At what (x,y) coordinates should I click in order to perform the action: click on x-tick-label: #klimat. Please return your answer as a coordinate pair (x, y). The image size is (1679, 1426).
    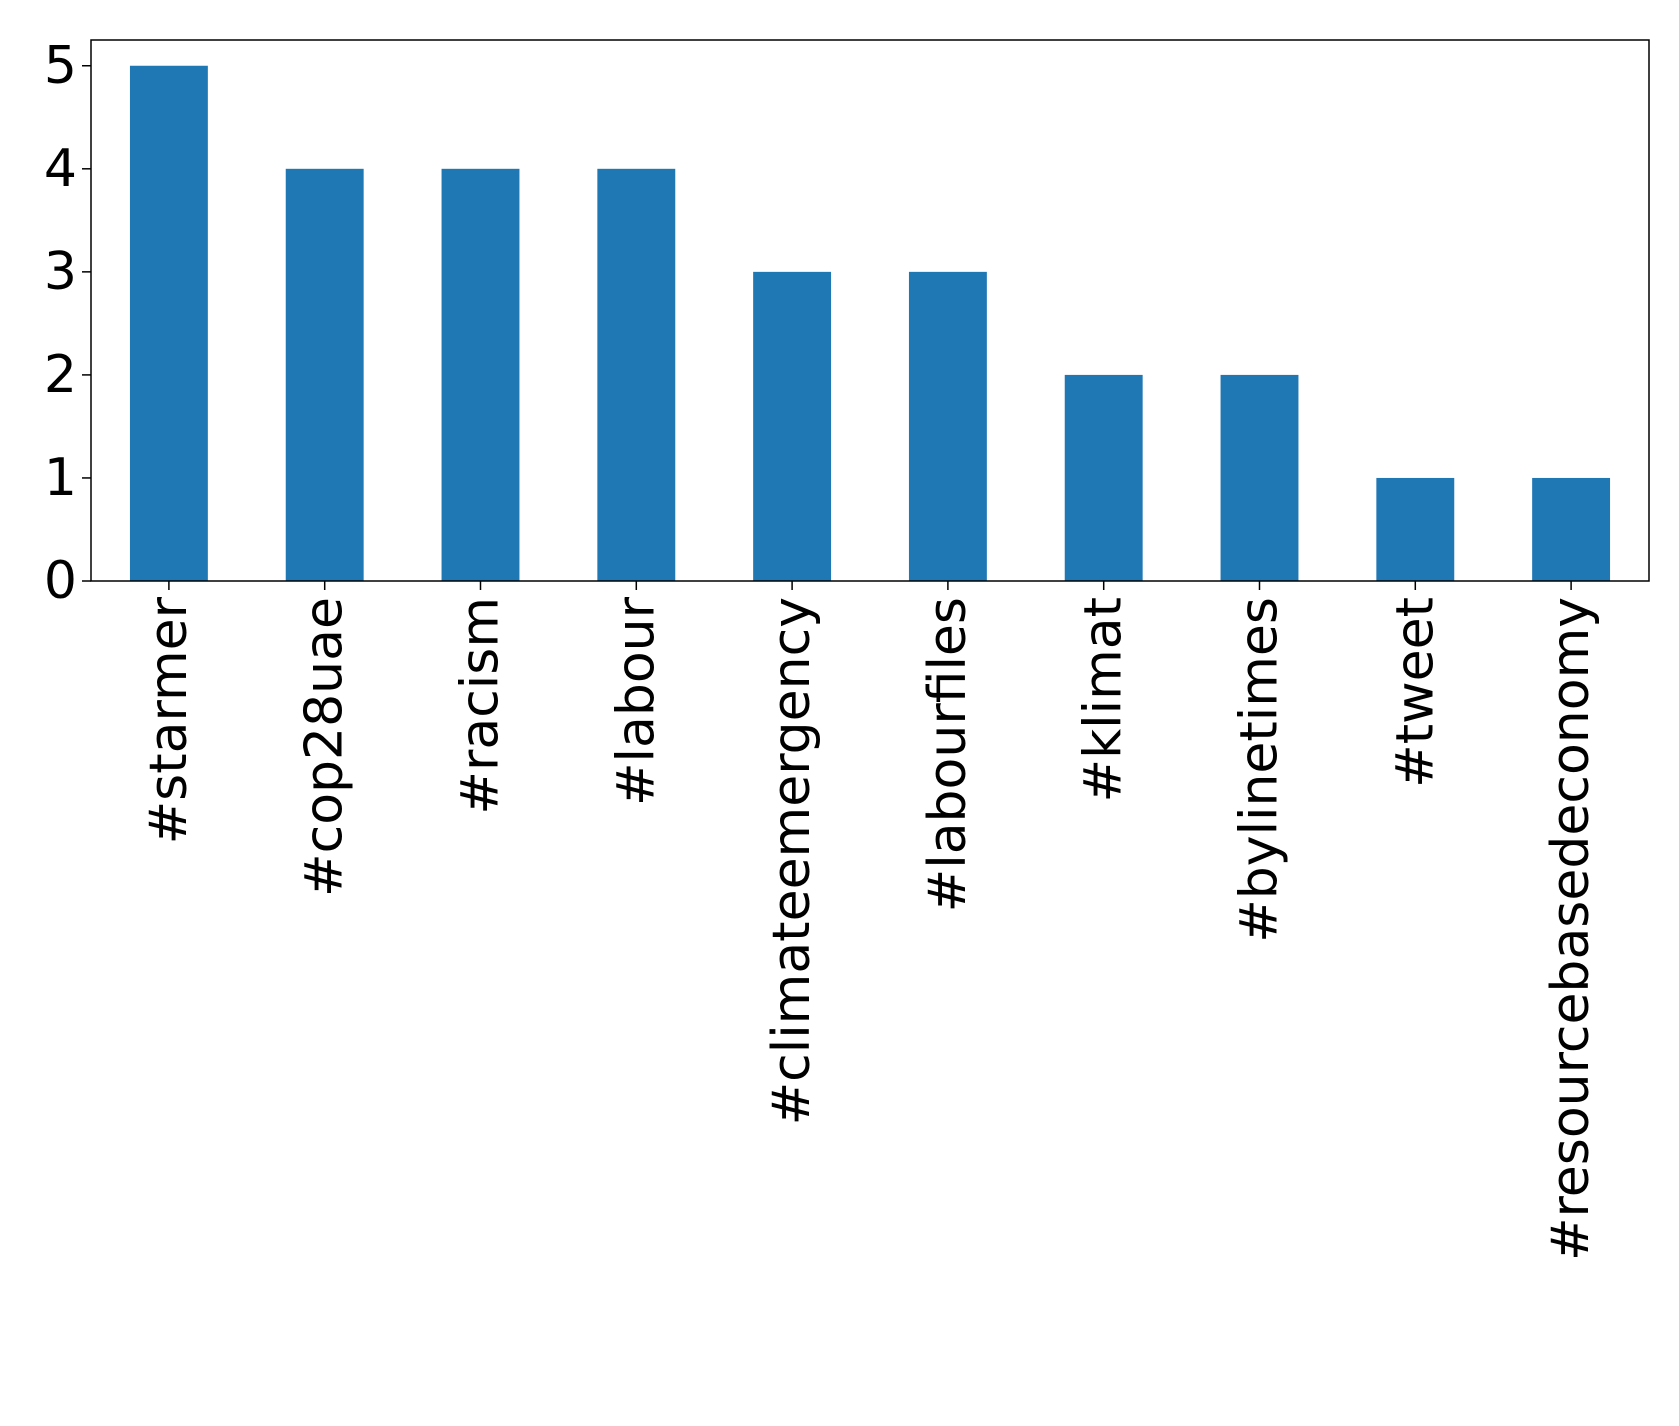
    Looking at the image, I should click on (1104, 700).